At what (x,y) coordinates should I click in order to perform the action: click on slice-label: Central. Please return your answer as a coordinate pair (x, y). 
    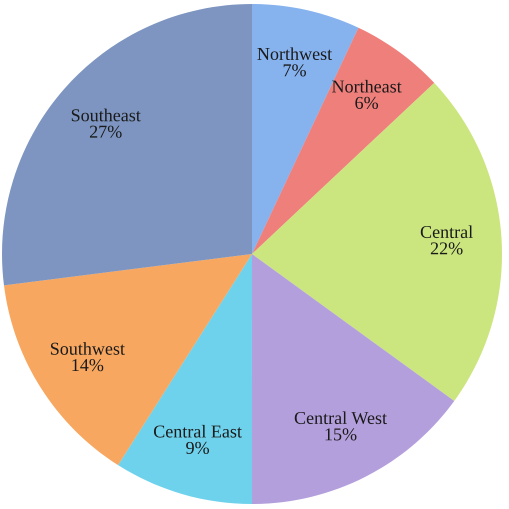
    Looking at the image, I should click on (446, 231).